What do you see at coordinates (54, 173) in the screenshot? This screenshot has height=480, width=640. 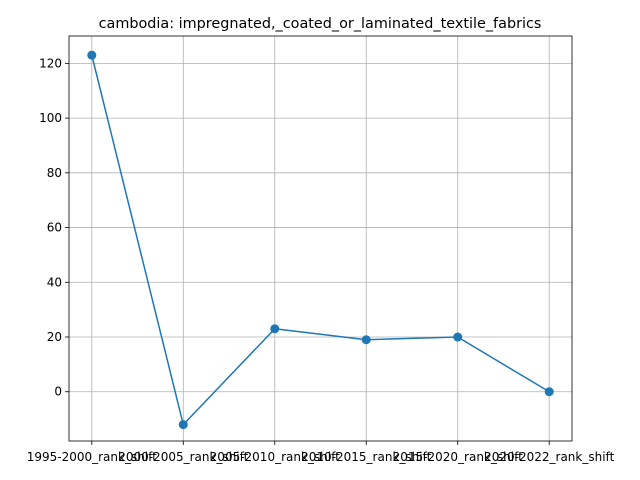 I see `y-tick-label: 80` at bounding box center [54, 173].